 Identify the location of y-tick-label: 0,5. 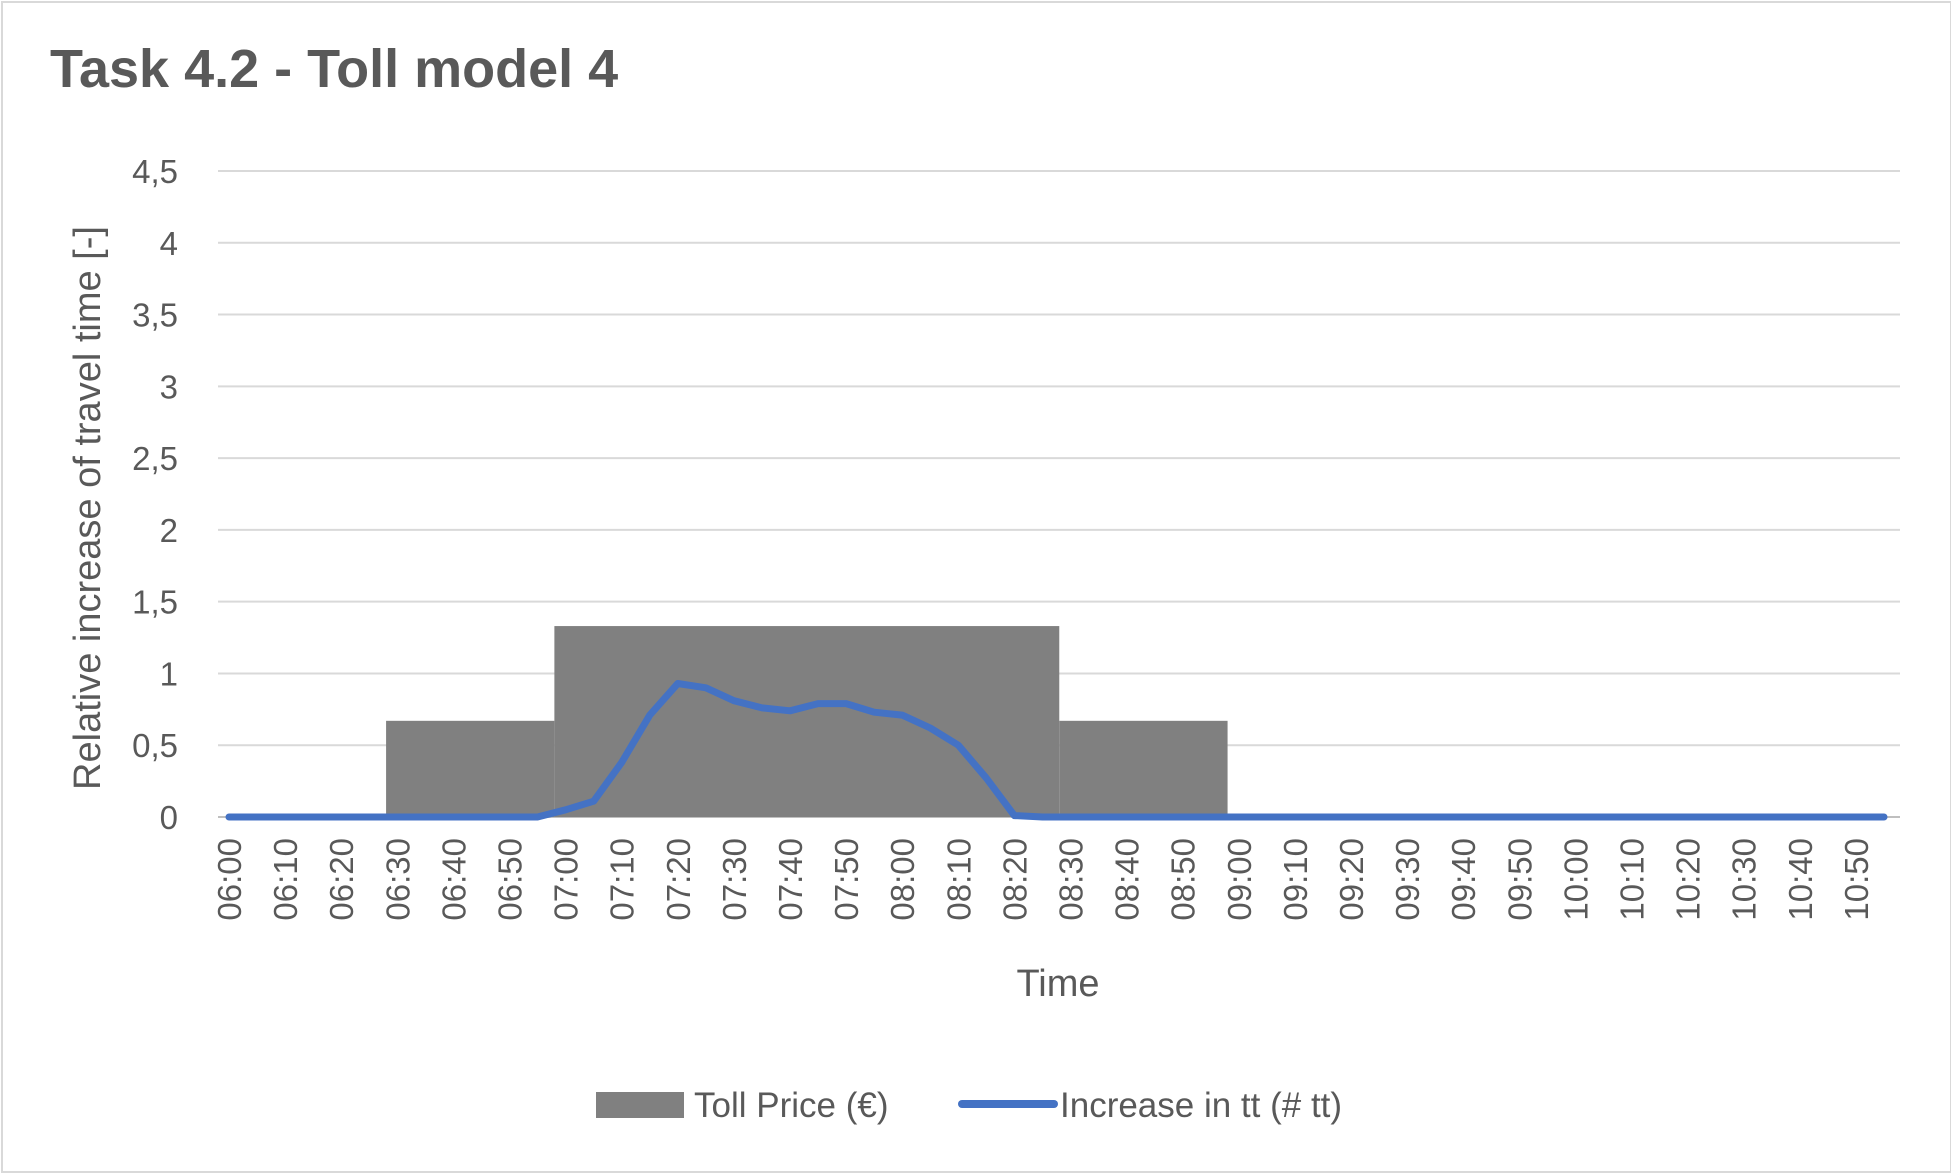
(155, 745).